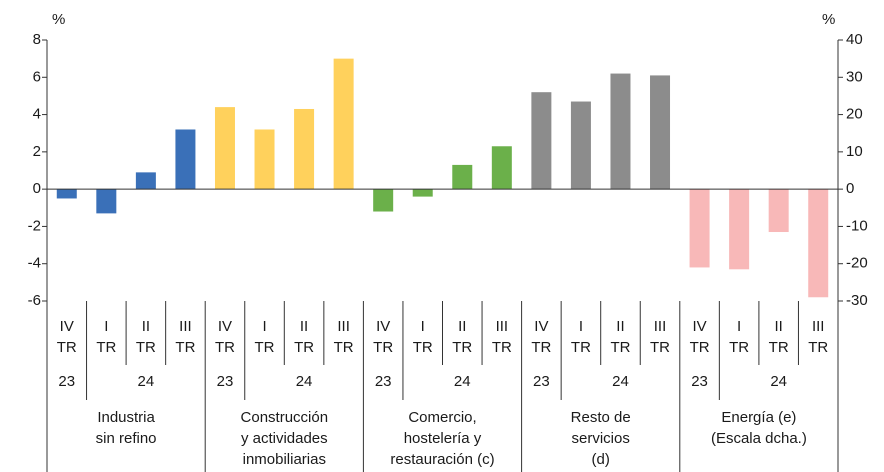 The image size is (884, 472). What do you see at coordinates (601, 438) in the screenshot?
I see `group-label: servicios` at bounding box center [601, 438].